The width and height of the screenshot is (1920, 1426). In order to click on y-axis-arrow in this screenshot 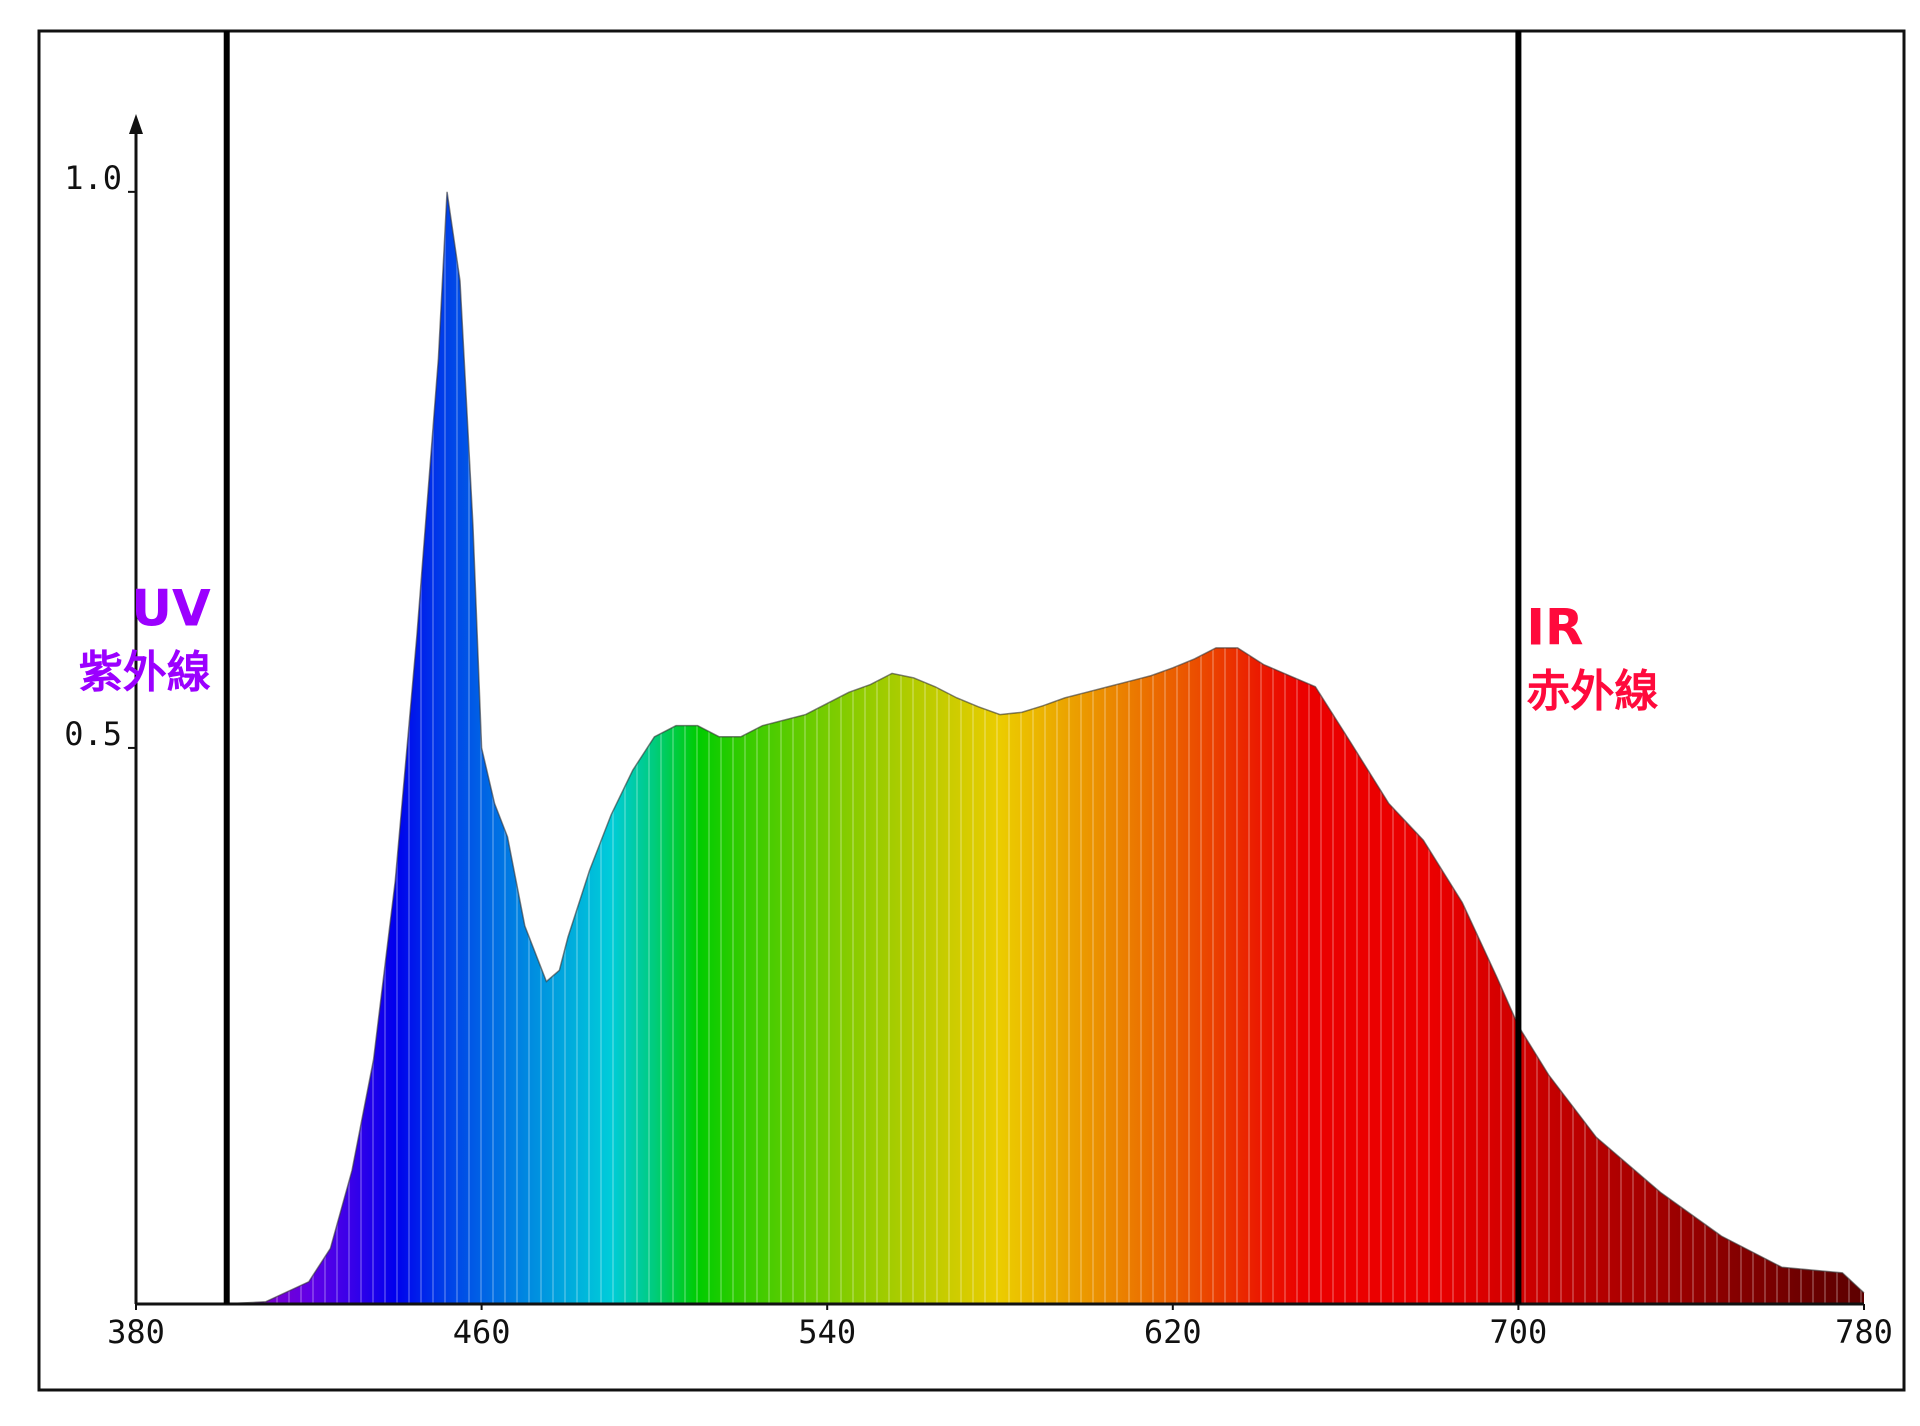, I will do `click(136, 124)`.